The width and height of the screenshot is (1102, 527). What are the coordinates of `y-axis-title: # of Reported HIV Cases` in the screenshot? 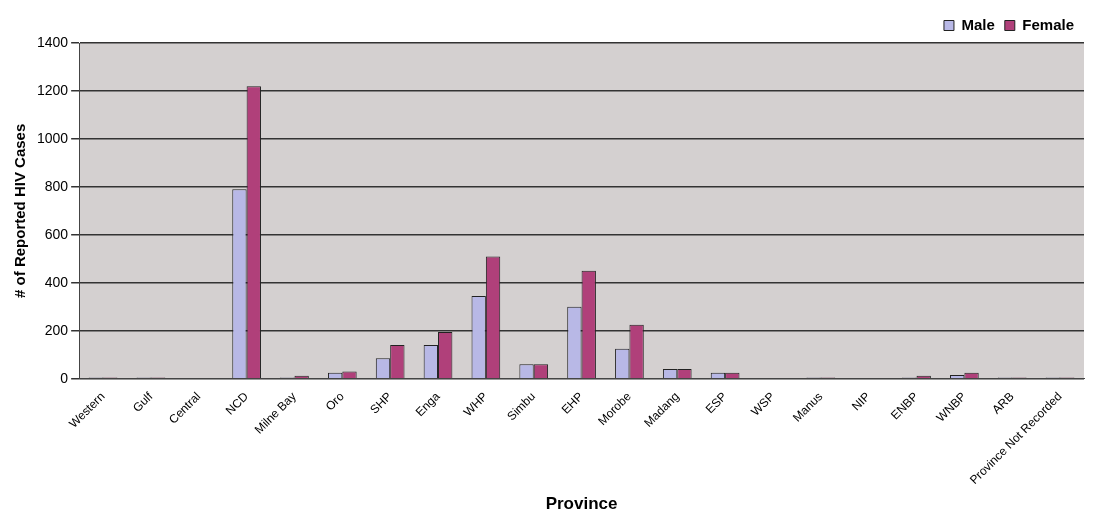 It's located at (20, 210).